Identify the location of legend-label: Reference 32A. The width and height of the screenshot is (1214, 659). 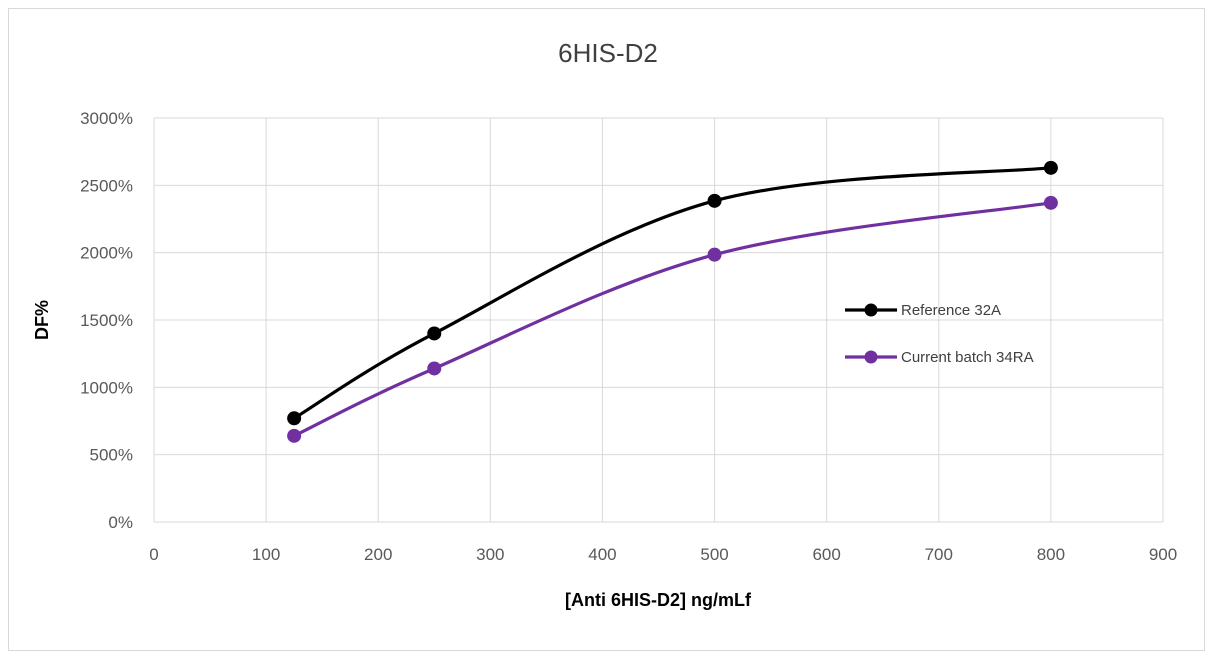
(951, 310).